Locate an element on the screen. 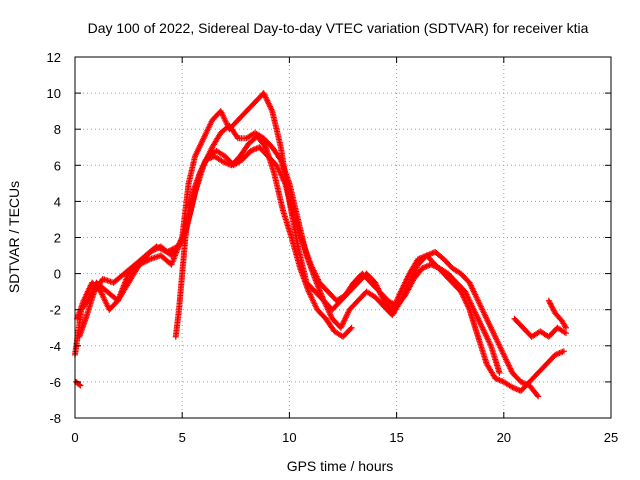  y-tick-label: 0 is located at coordinates (57, 274).